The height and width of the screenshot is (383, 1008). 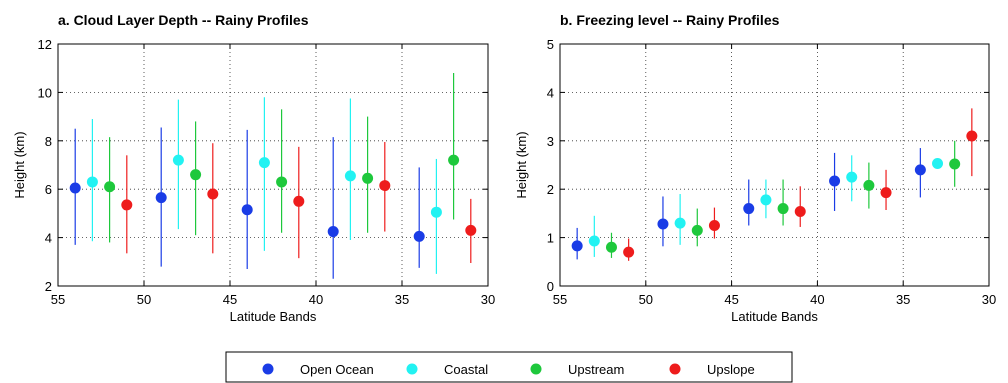 I want to click on legend-label: Open Ocean, so click(x=337, y=369).